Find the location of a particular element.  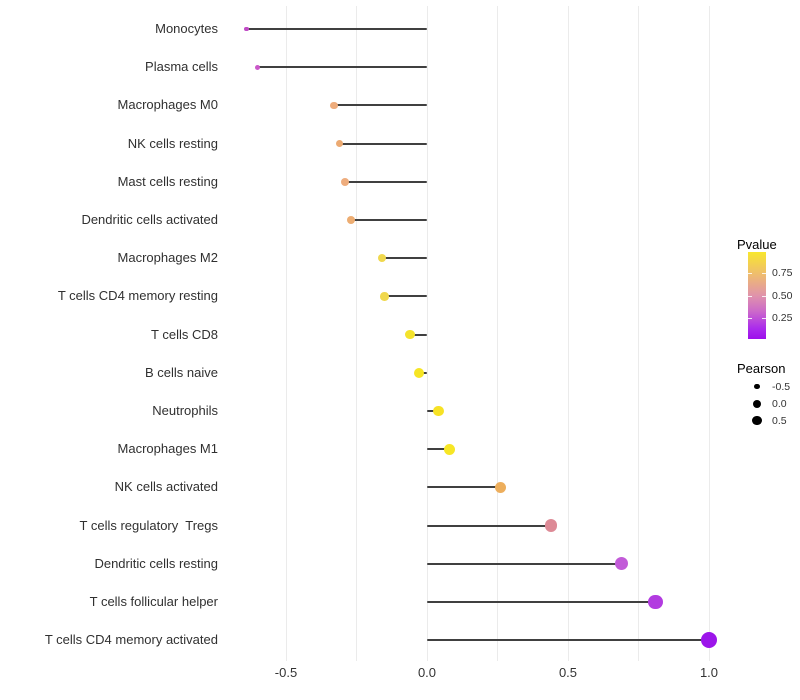

y-axis-label: T cells CD4 memory activated is located at coordinates (131, 640).